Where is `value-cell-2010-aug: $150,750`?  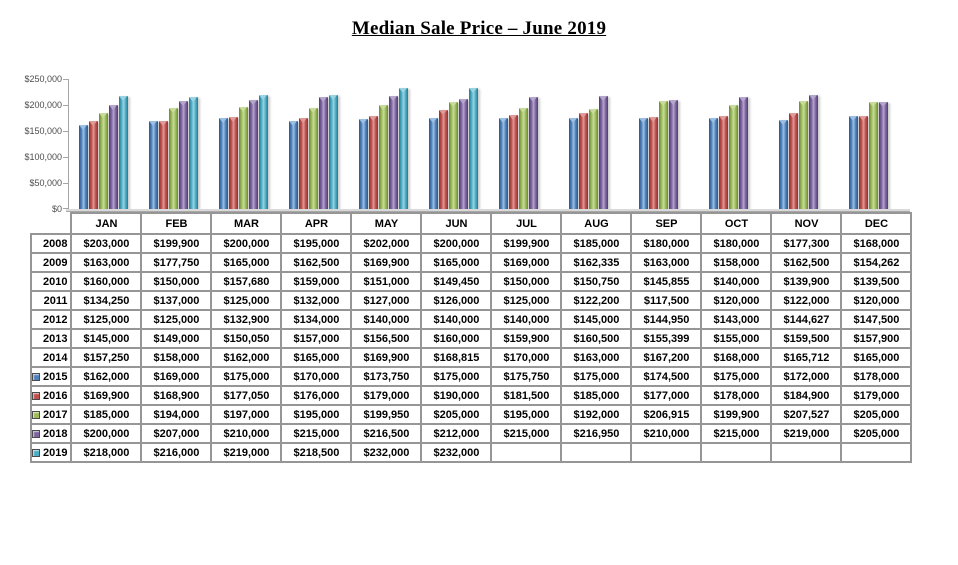
value-cell-2010-aug: $150,750 is located at coordinates (596, 281).